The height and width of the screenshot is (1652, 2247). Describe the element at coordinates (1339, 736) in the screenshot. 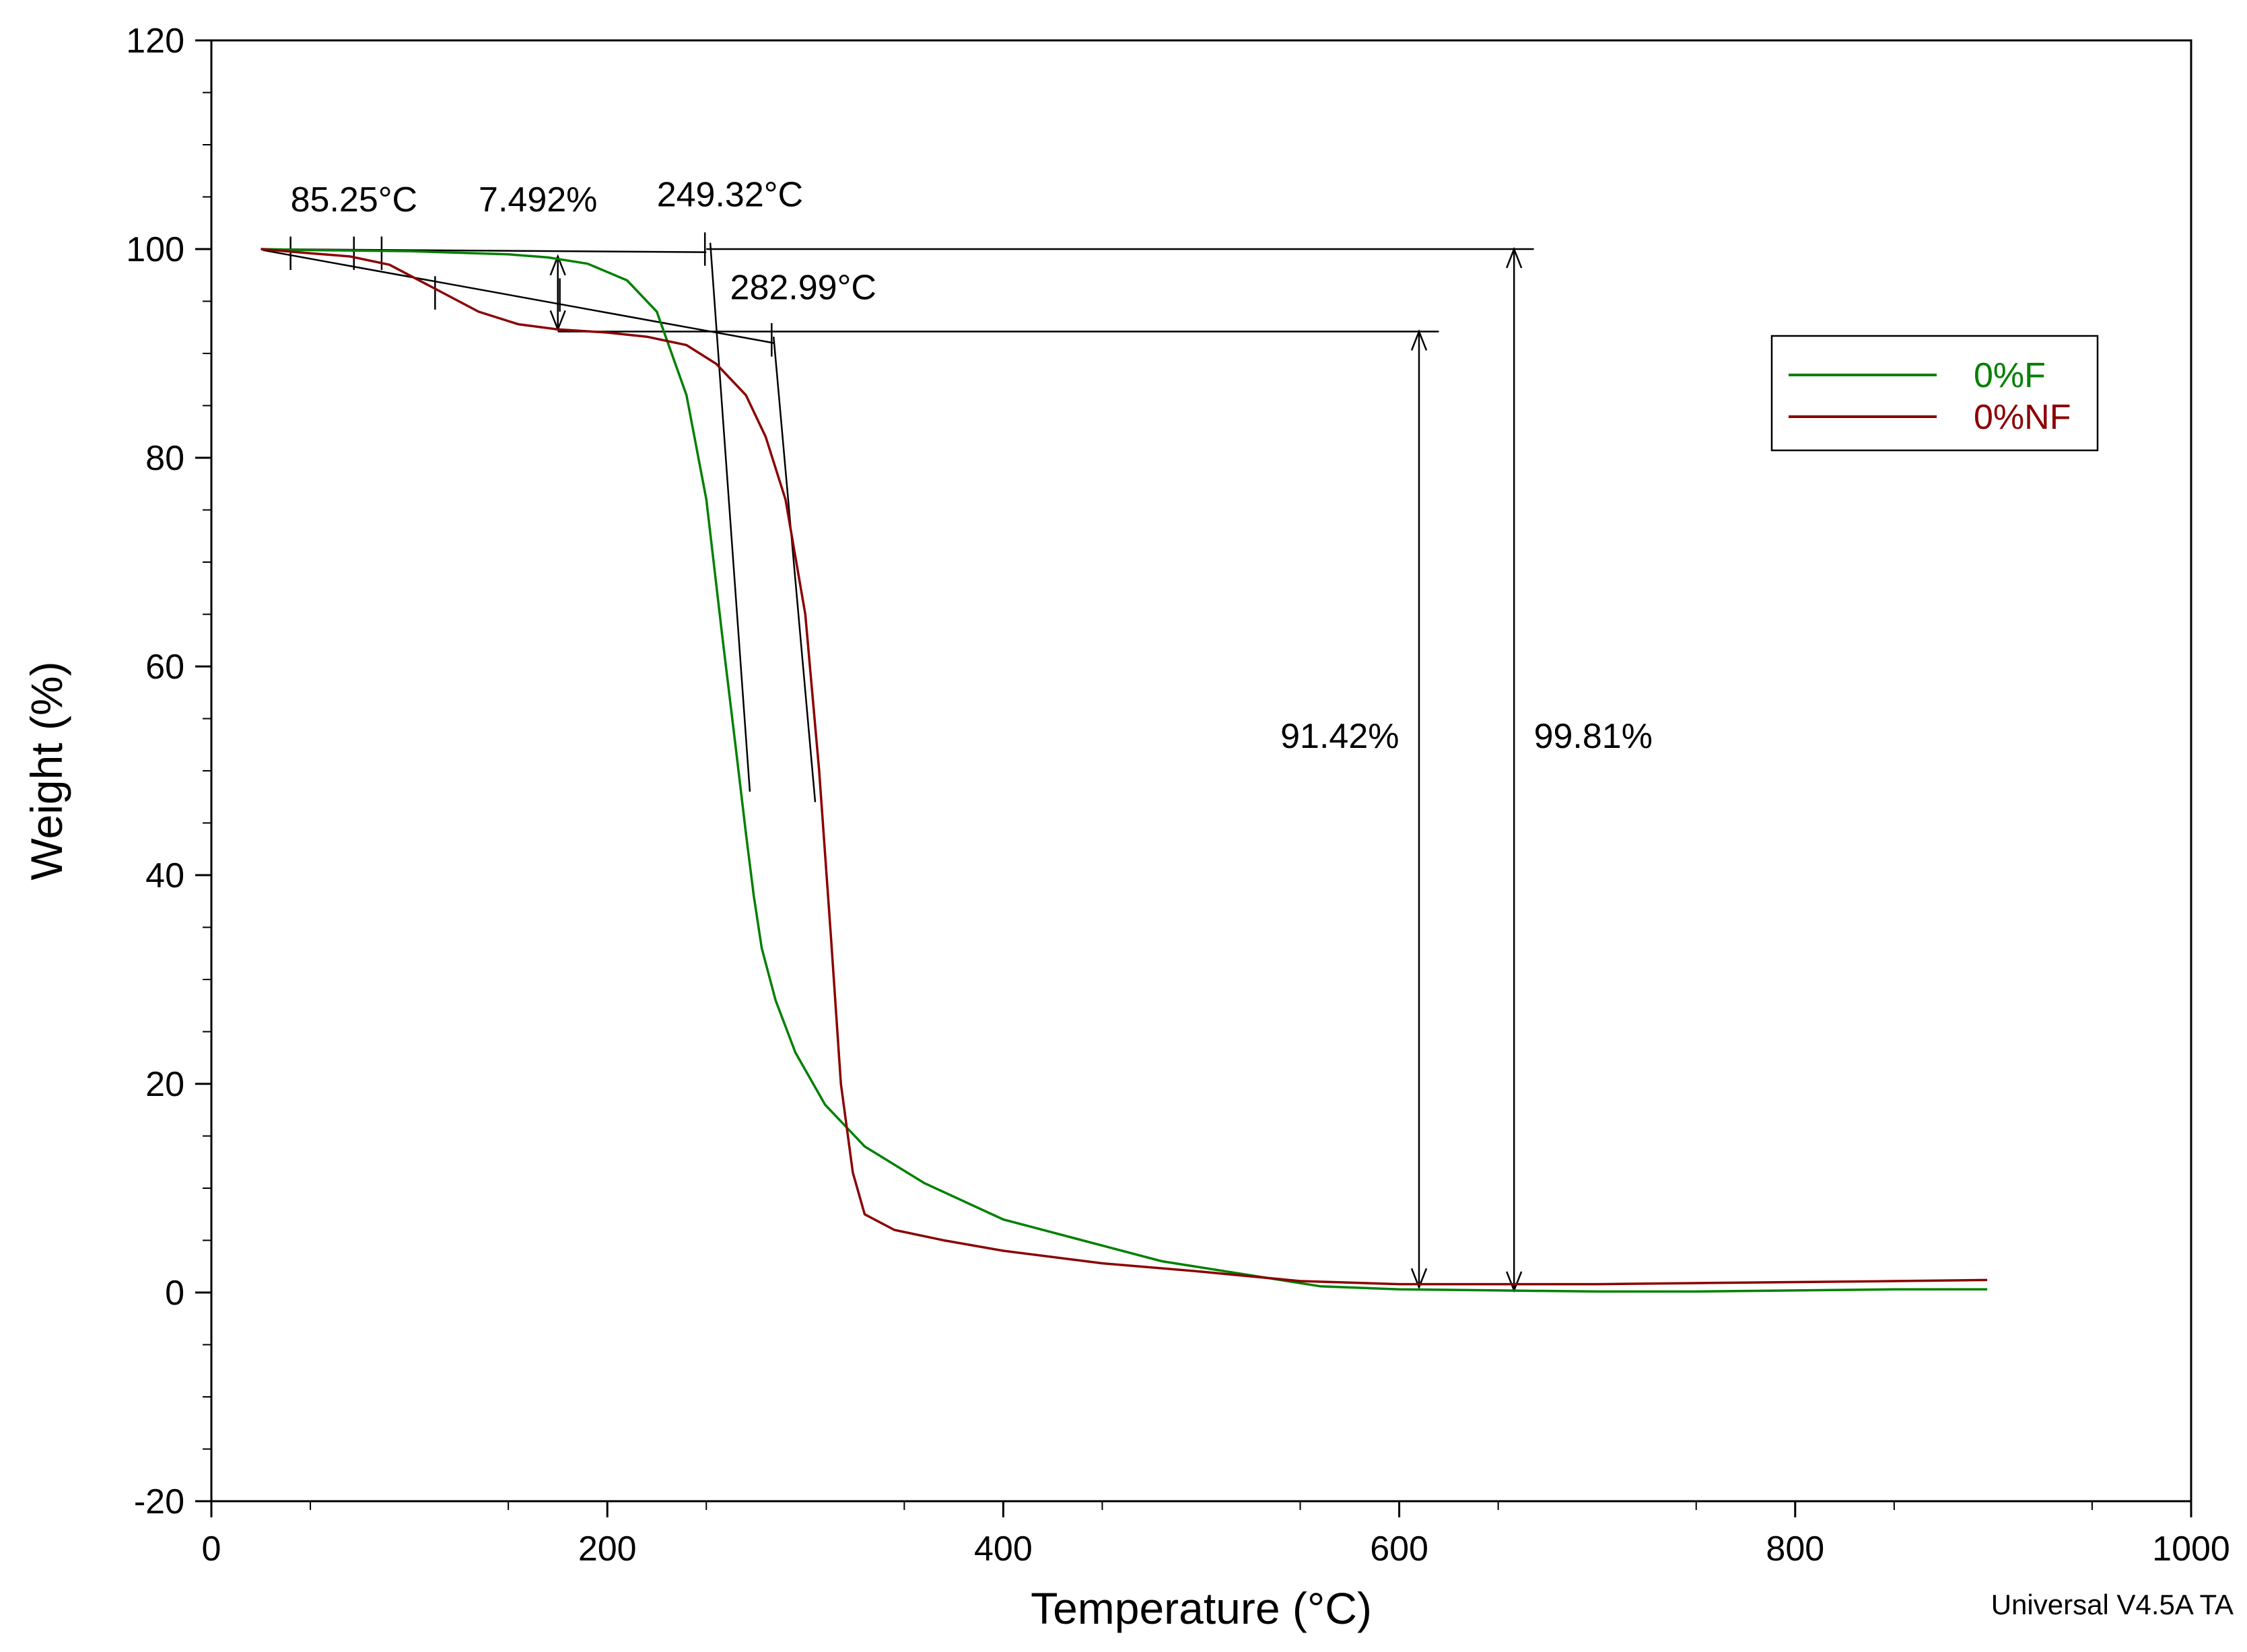

I see `annotation-label: 91.42%` at that location.